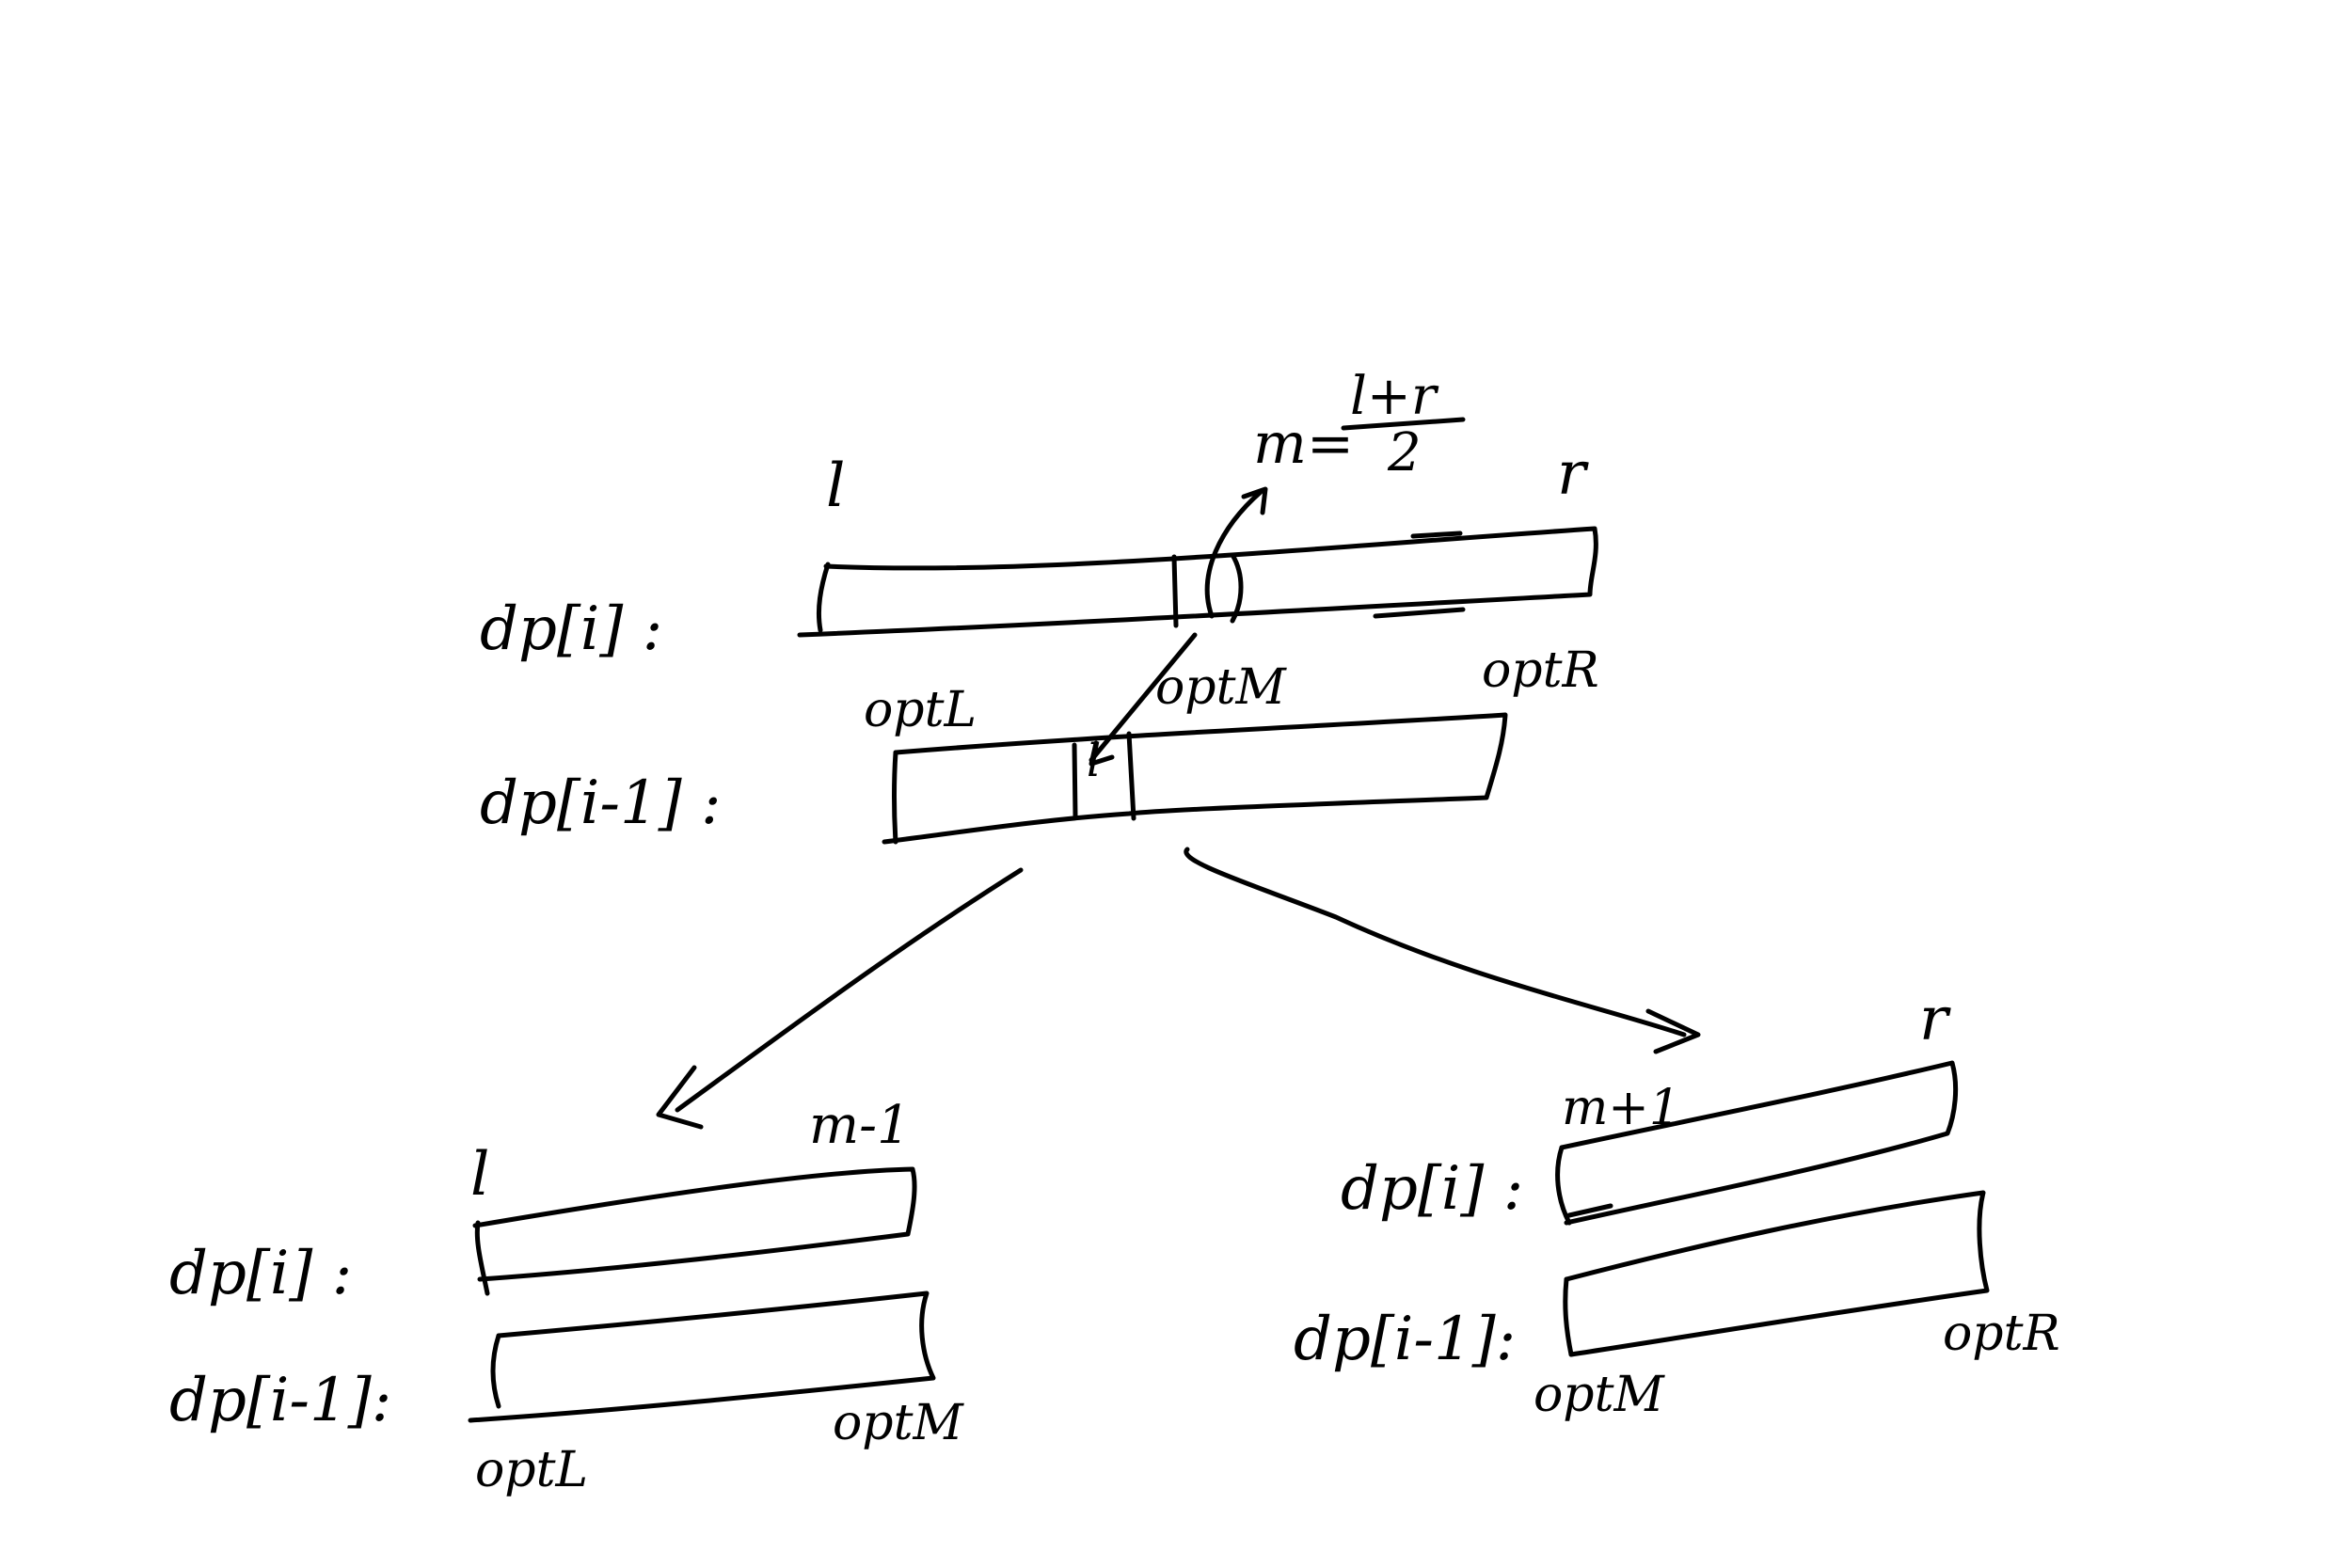 This screenshot has width=2352, height=1568. What do you see at coordinates (1432, 1189) in the screenshot?
I see `right-dp-i-label: dp[i] :` at bounding box center [1432, 1189].